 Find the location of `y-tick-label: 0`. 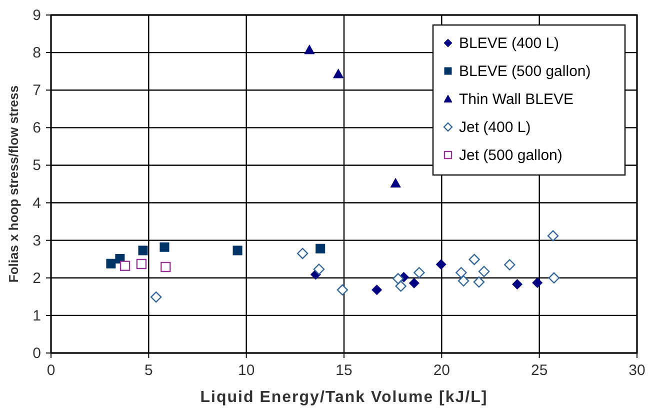

y-tick-label: 0 is located at coordinates (36, 353).